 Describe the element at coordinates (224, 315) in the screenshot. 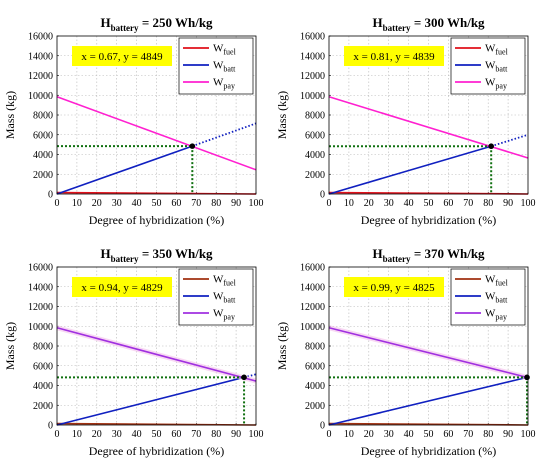

I see `legend-label-pay: Wpay` at that location.